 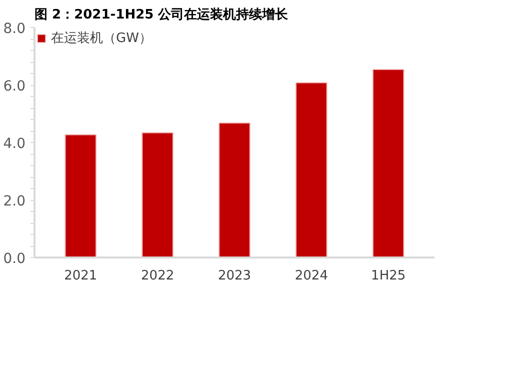 I want to click on x-tick-label: 1H25, so click(x=388, y=276).